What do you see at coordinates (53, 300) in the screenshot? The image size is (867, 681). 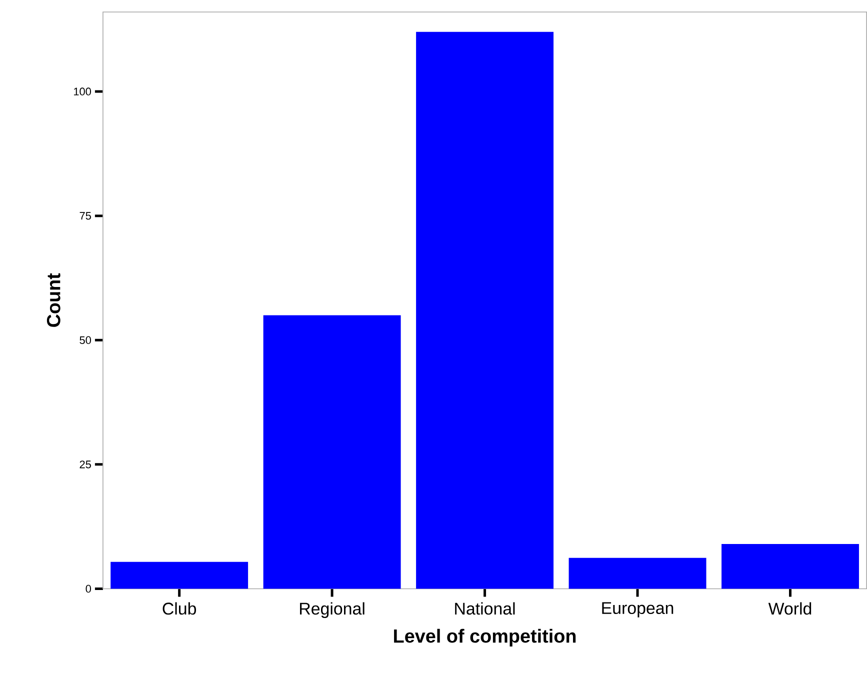 I see `y-axis-title: Count` at bounding box center [53, 300].